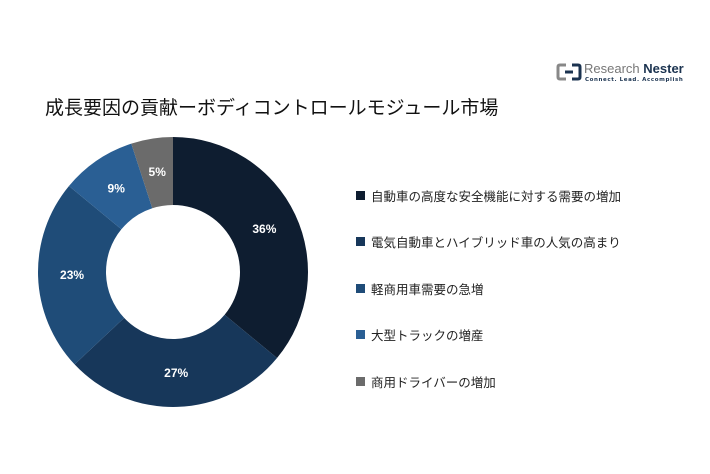  What do you see at coordinates (488, 335) in the screenshot?
I see `legend-item: 大型トラックの増産` at bounding box center [488, 335].